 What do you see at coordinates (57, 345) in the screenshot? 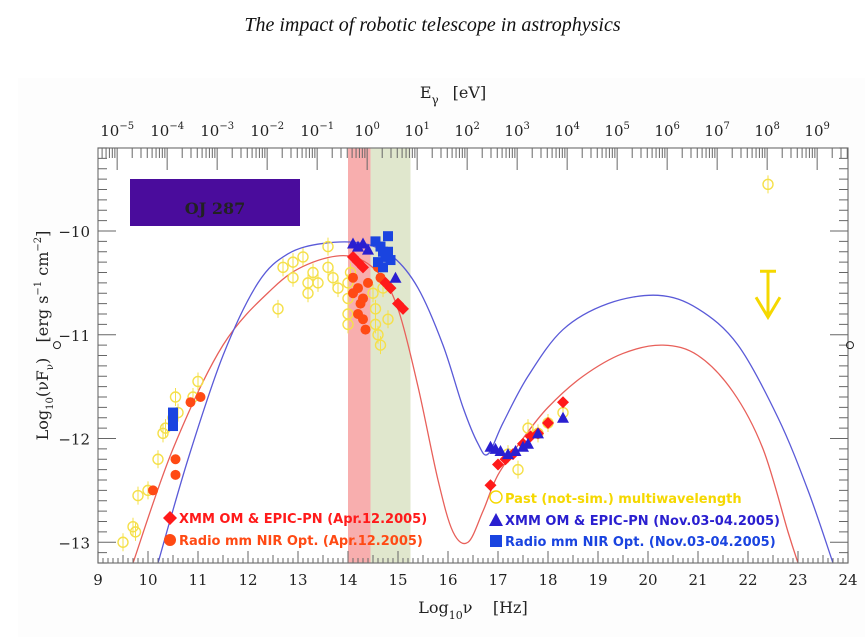
I see `axis-ref-circle-left` at bounding box center [57, 345].